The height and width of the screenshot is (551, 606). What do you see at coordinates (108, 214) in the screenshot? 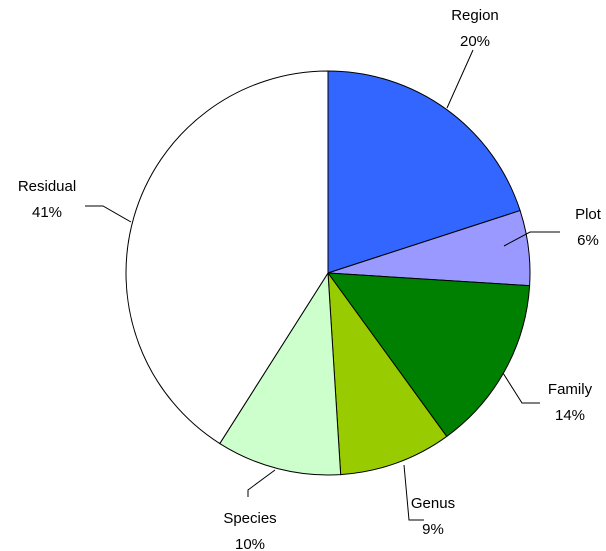
I see `leader-line-residual` at bounding box center [108, 214].